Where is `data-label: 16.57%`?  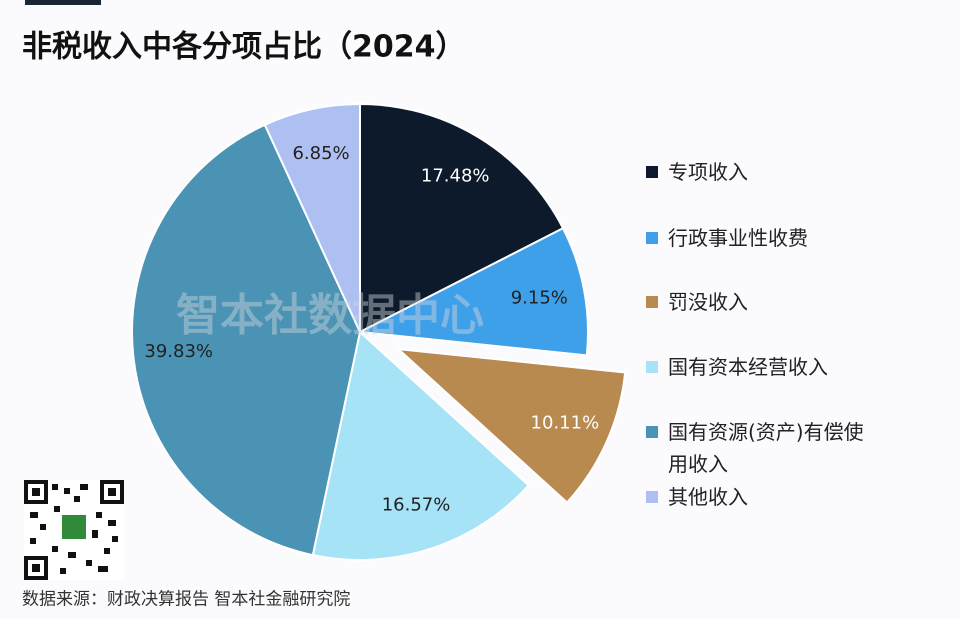
data-label: 16.57% is located at coordinates (416, 505).